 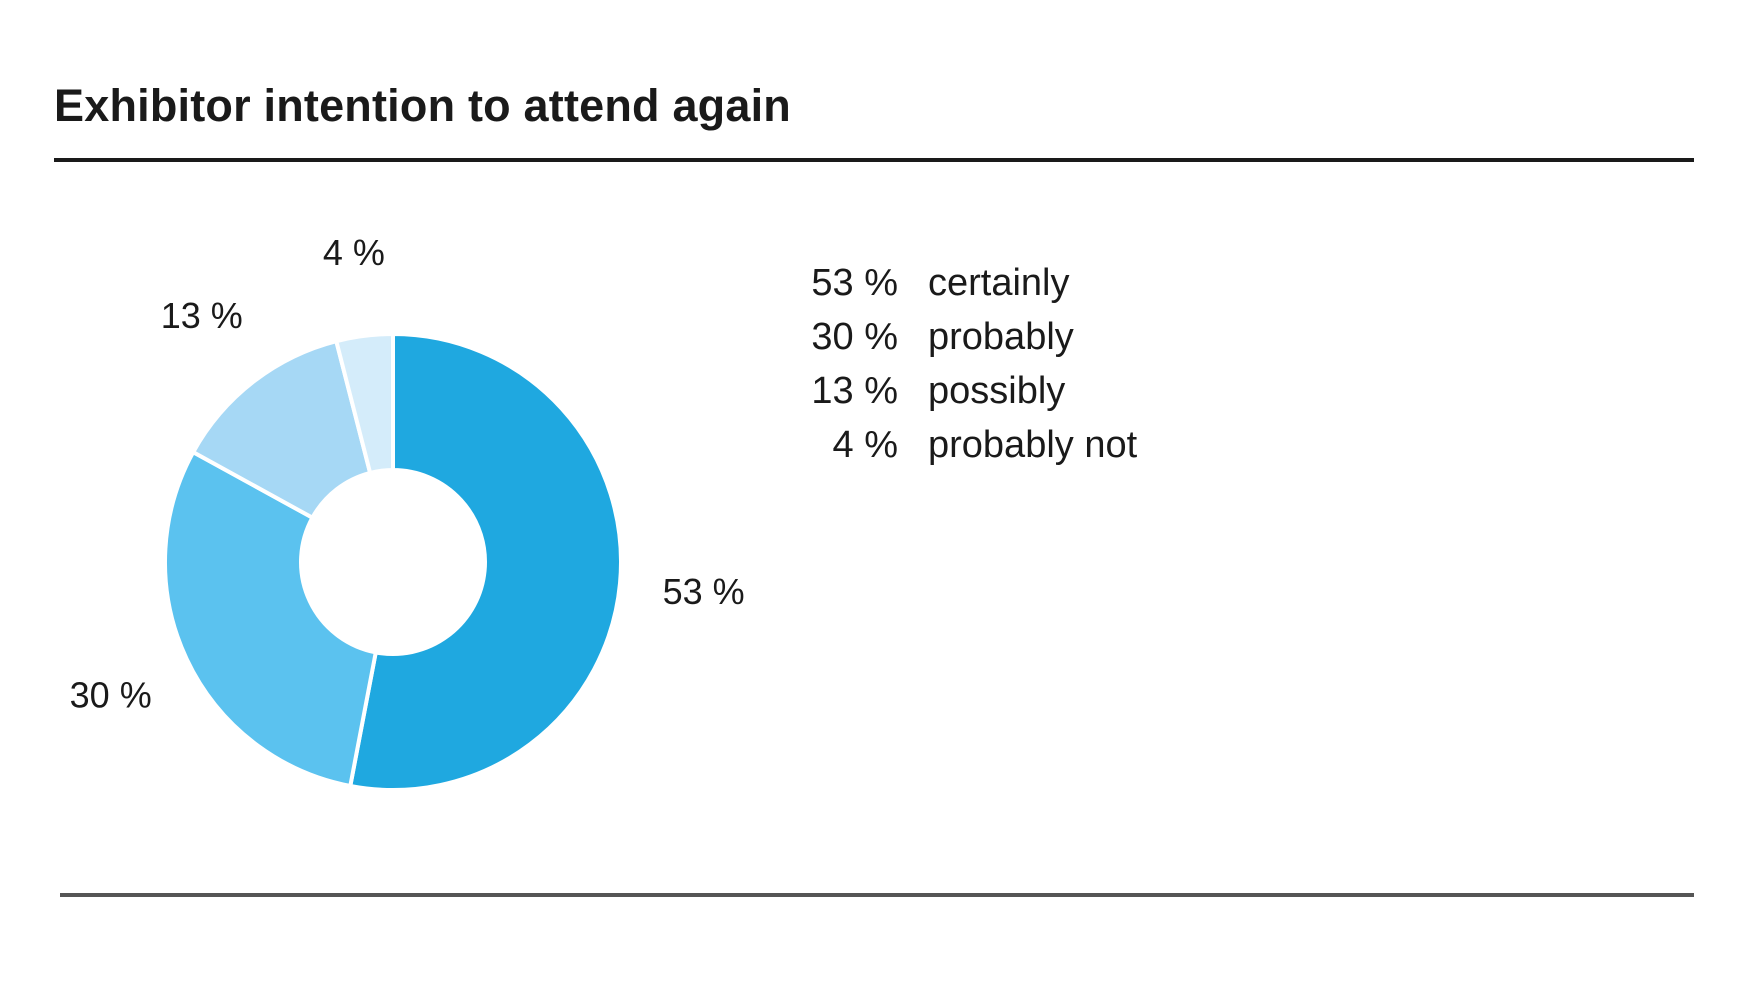 I want to click on legend-item: 13 % possibly, so click(x=958, y=397).